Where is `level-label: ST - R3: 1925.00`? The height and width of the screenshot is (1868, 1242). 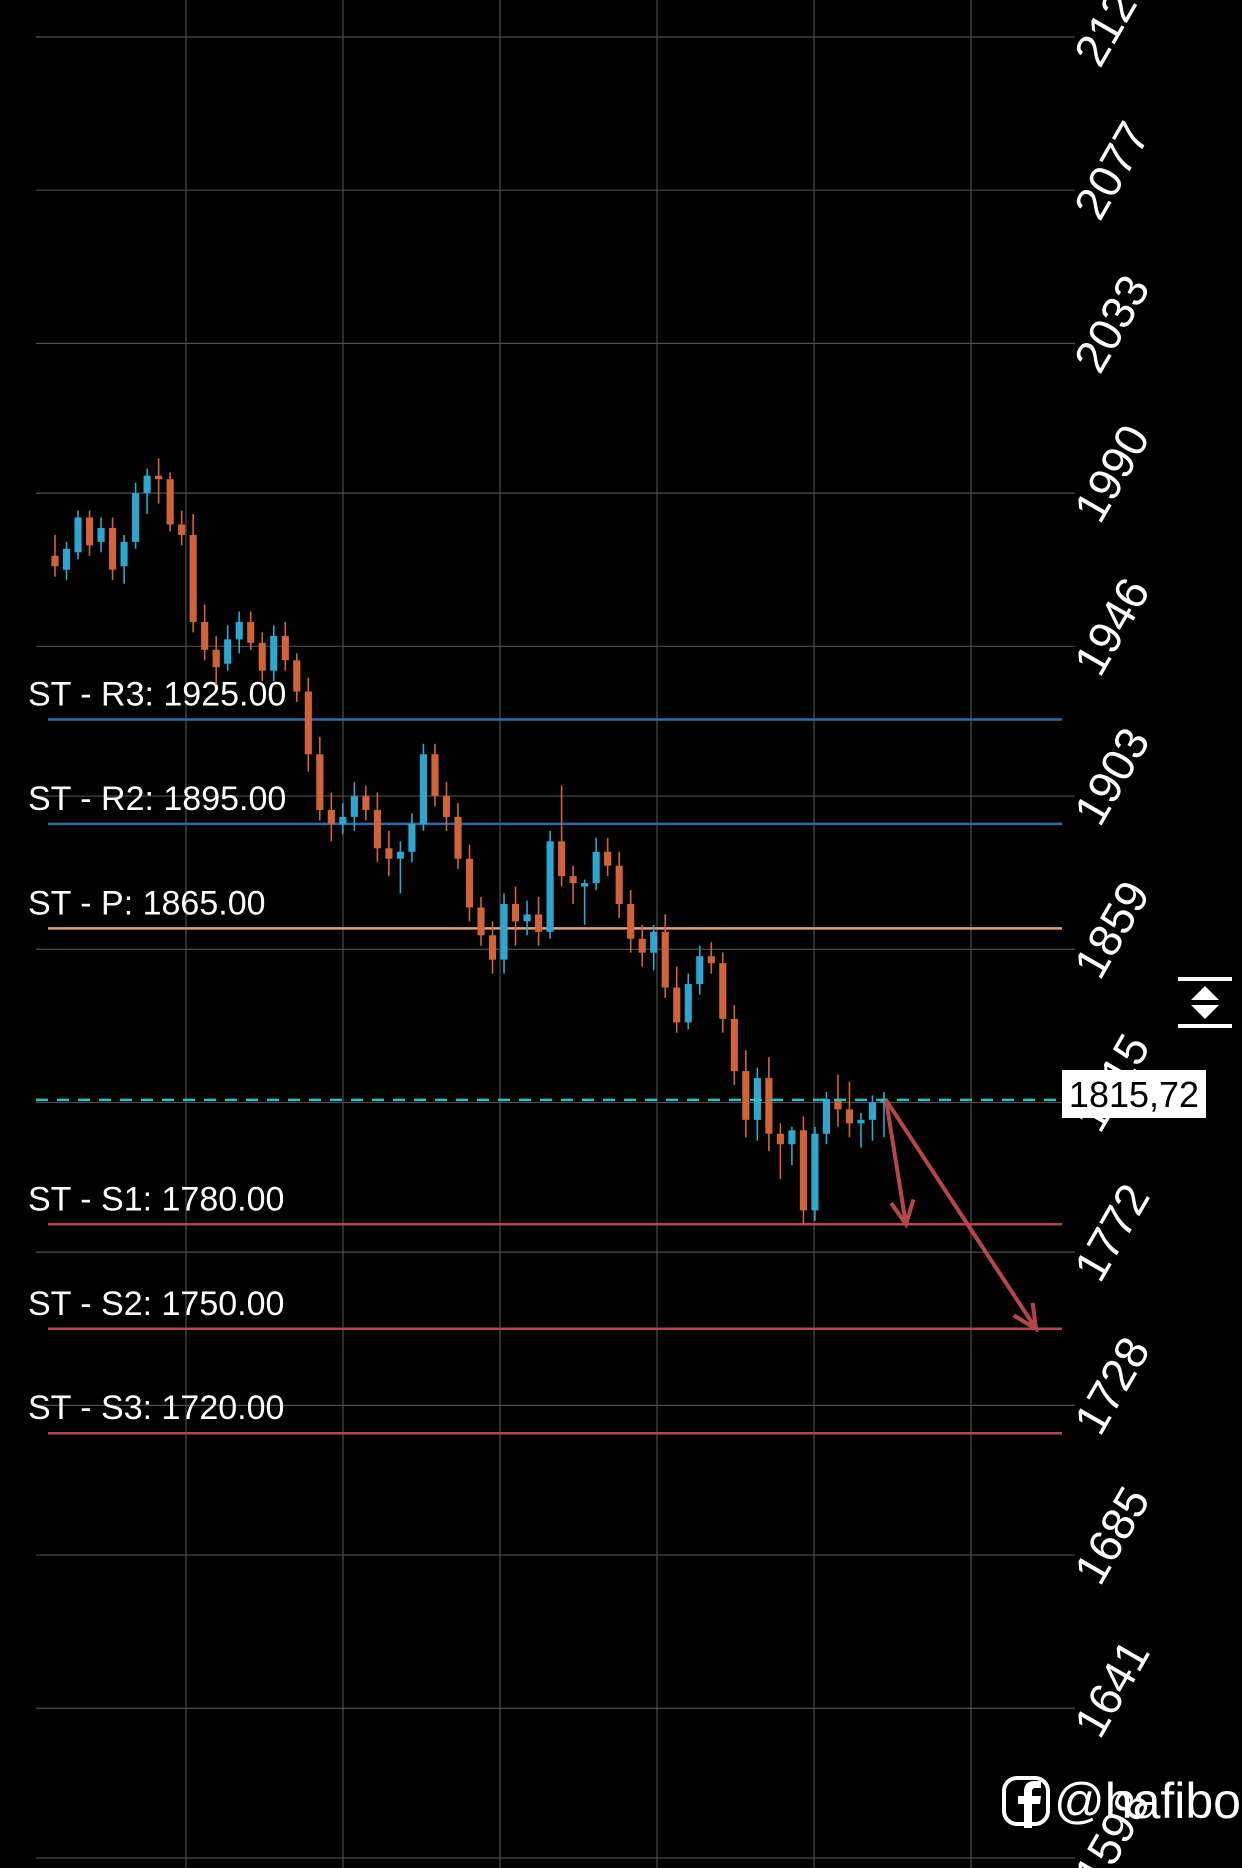
level-label: ST - R3: 1925.00 is located at coordinates (157, 694).